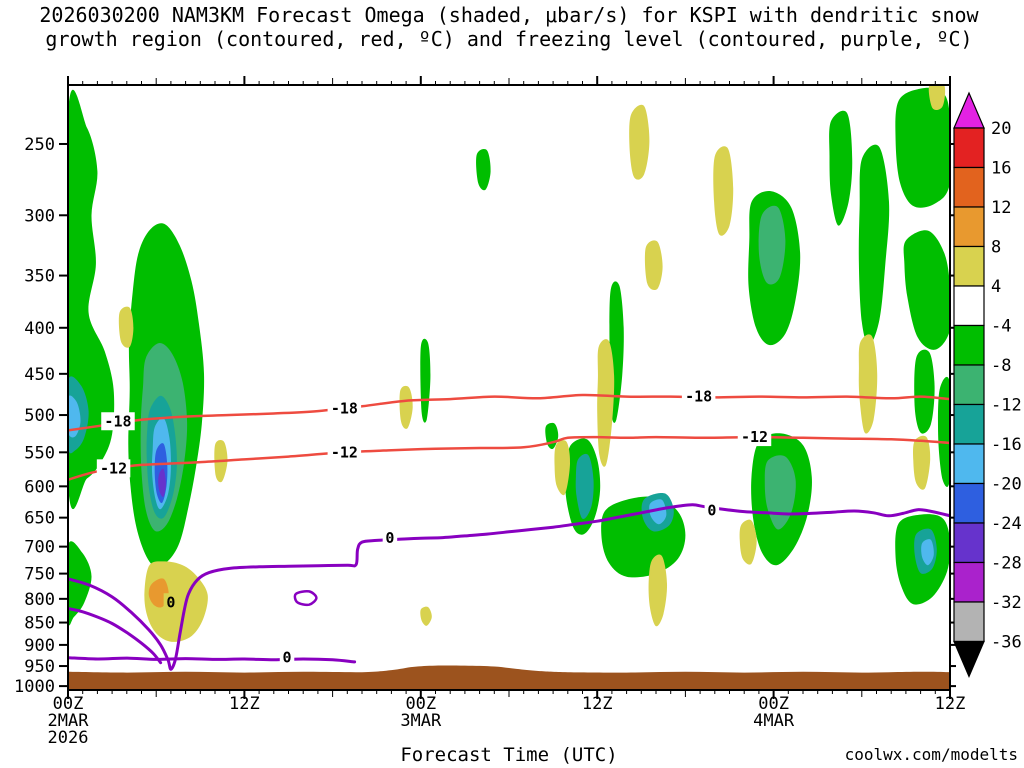  Describe the element at coordinates (69, 721) in the screenshot. I see `x-axis-label: 2MAR` at that location.